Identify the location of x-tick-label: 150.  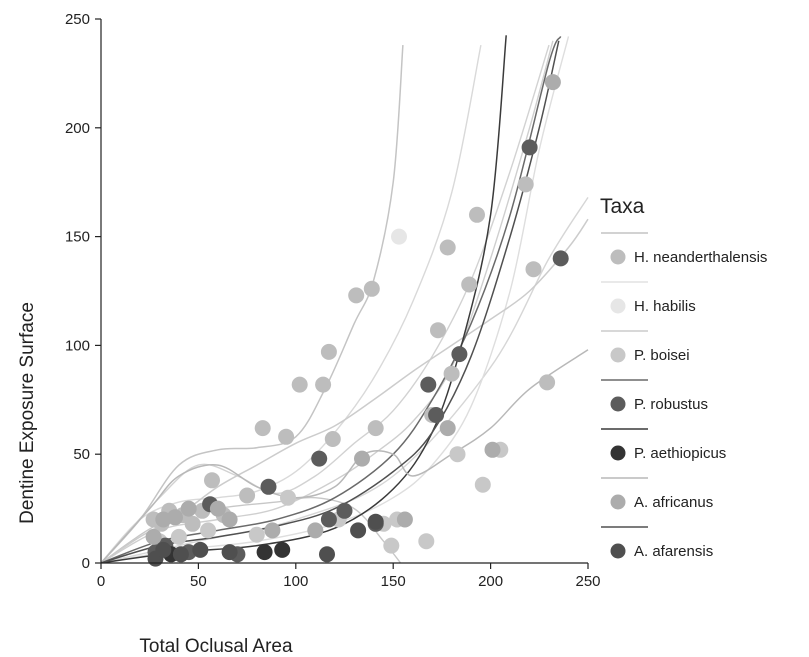
(393, 581).